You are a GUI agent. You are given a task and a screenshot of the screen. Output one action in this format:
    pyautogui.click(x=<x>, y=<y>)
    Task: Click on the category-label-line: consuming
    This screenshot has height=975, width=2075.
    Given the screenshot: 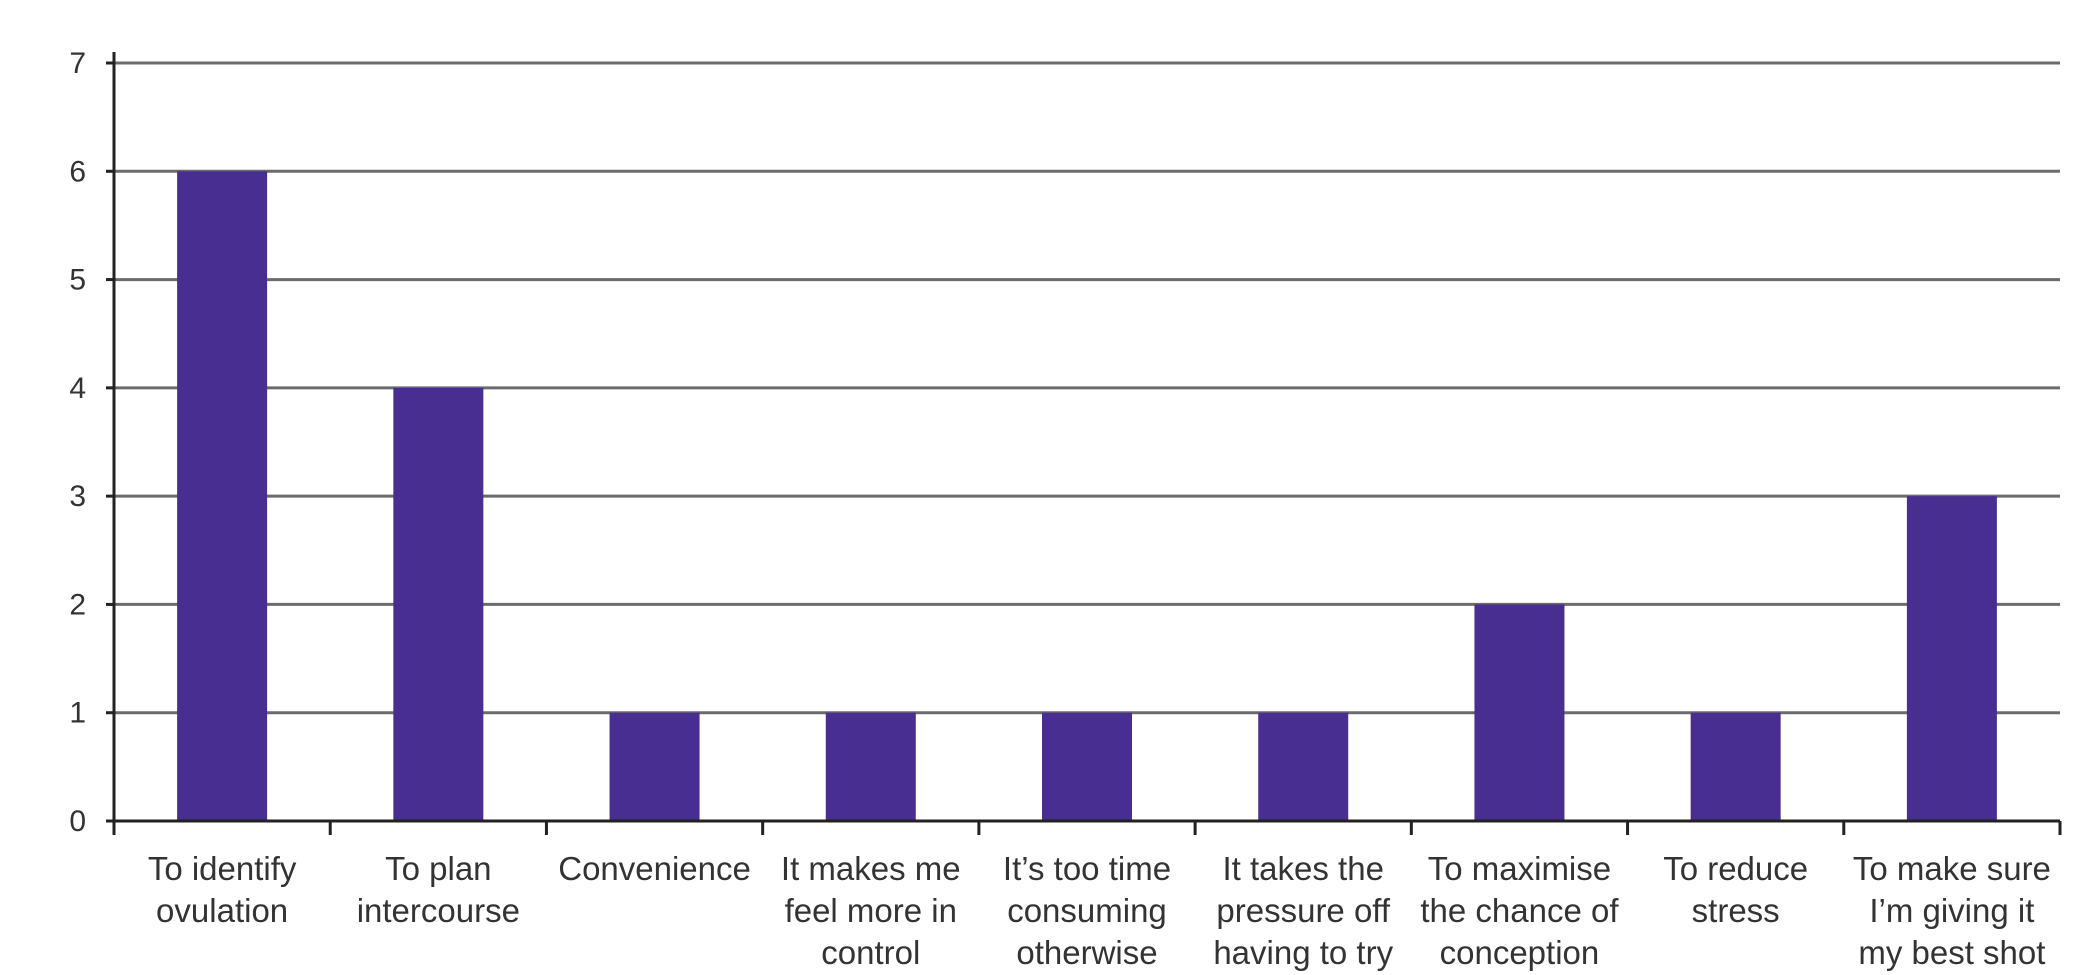 What is the action you would take?
    pyautogui.click(x=1087, y=910)
    